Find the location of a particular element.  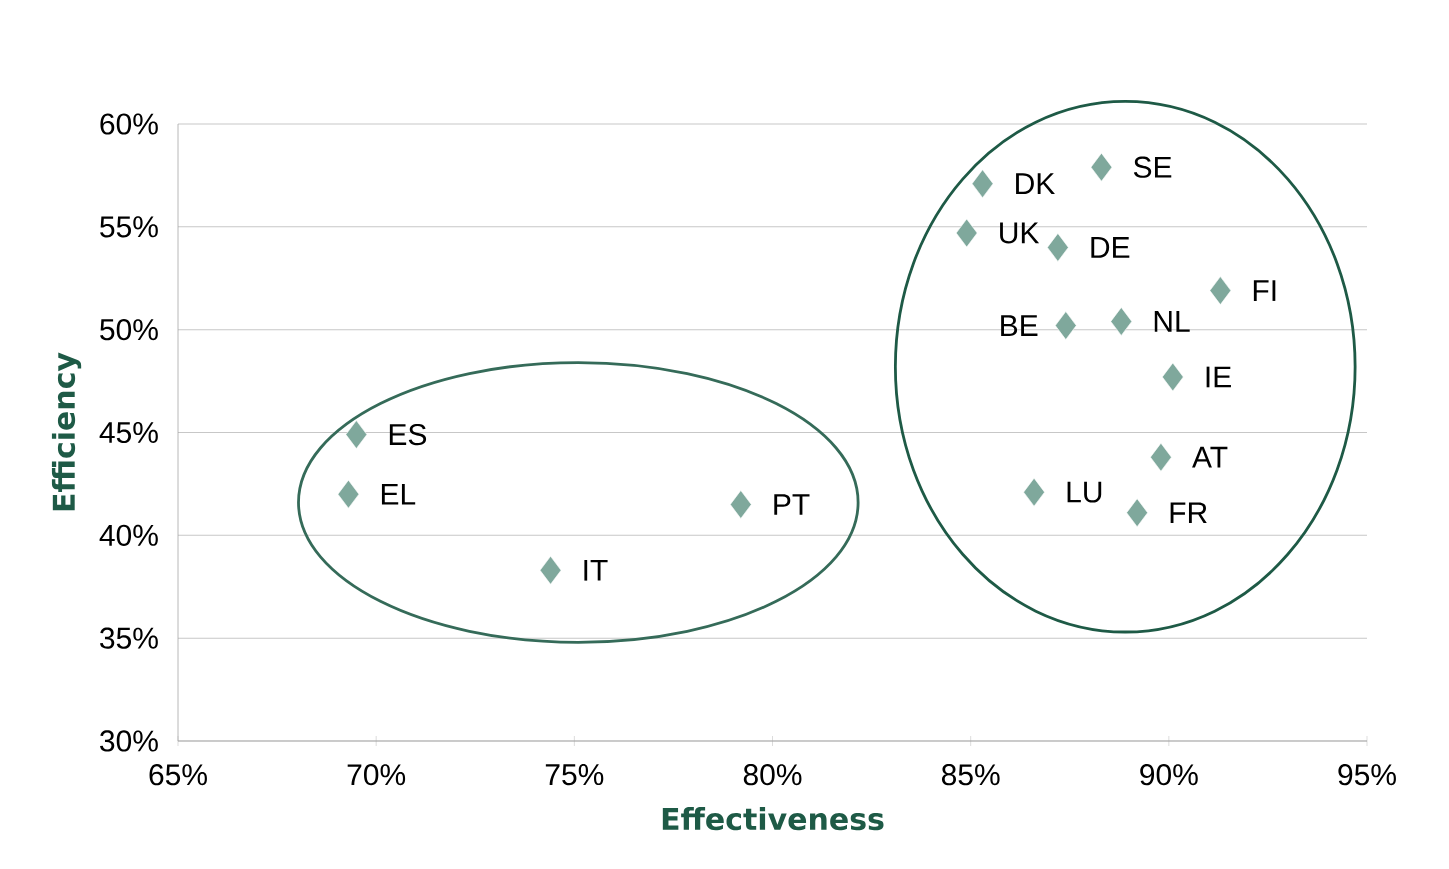

x-axis-title: Effectiveness is located at coordinates (773, 819).